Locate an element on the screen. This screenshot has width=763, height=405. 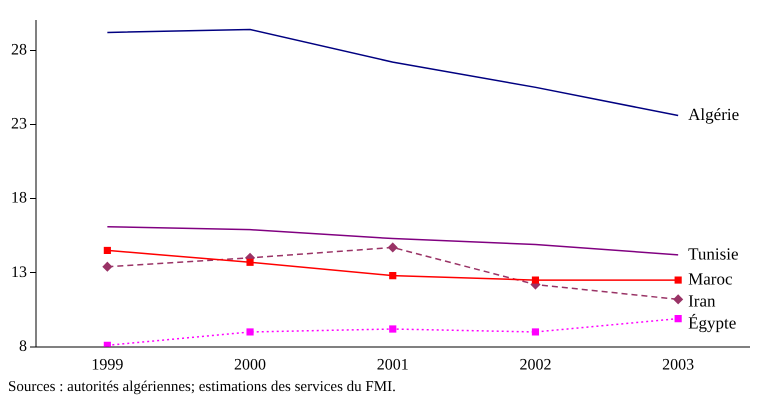
series-label: Maroc is located at coordinates (710, 279).